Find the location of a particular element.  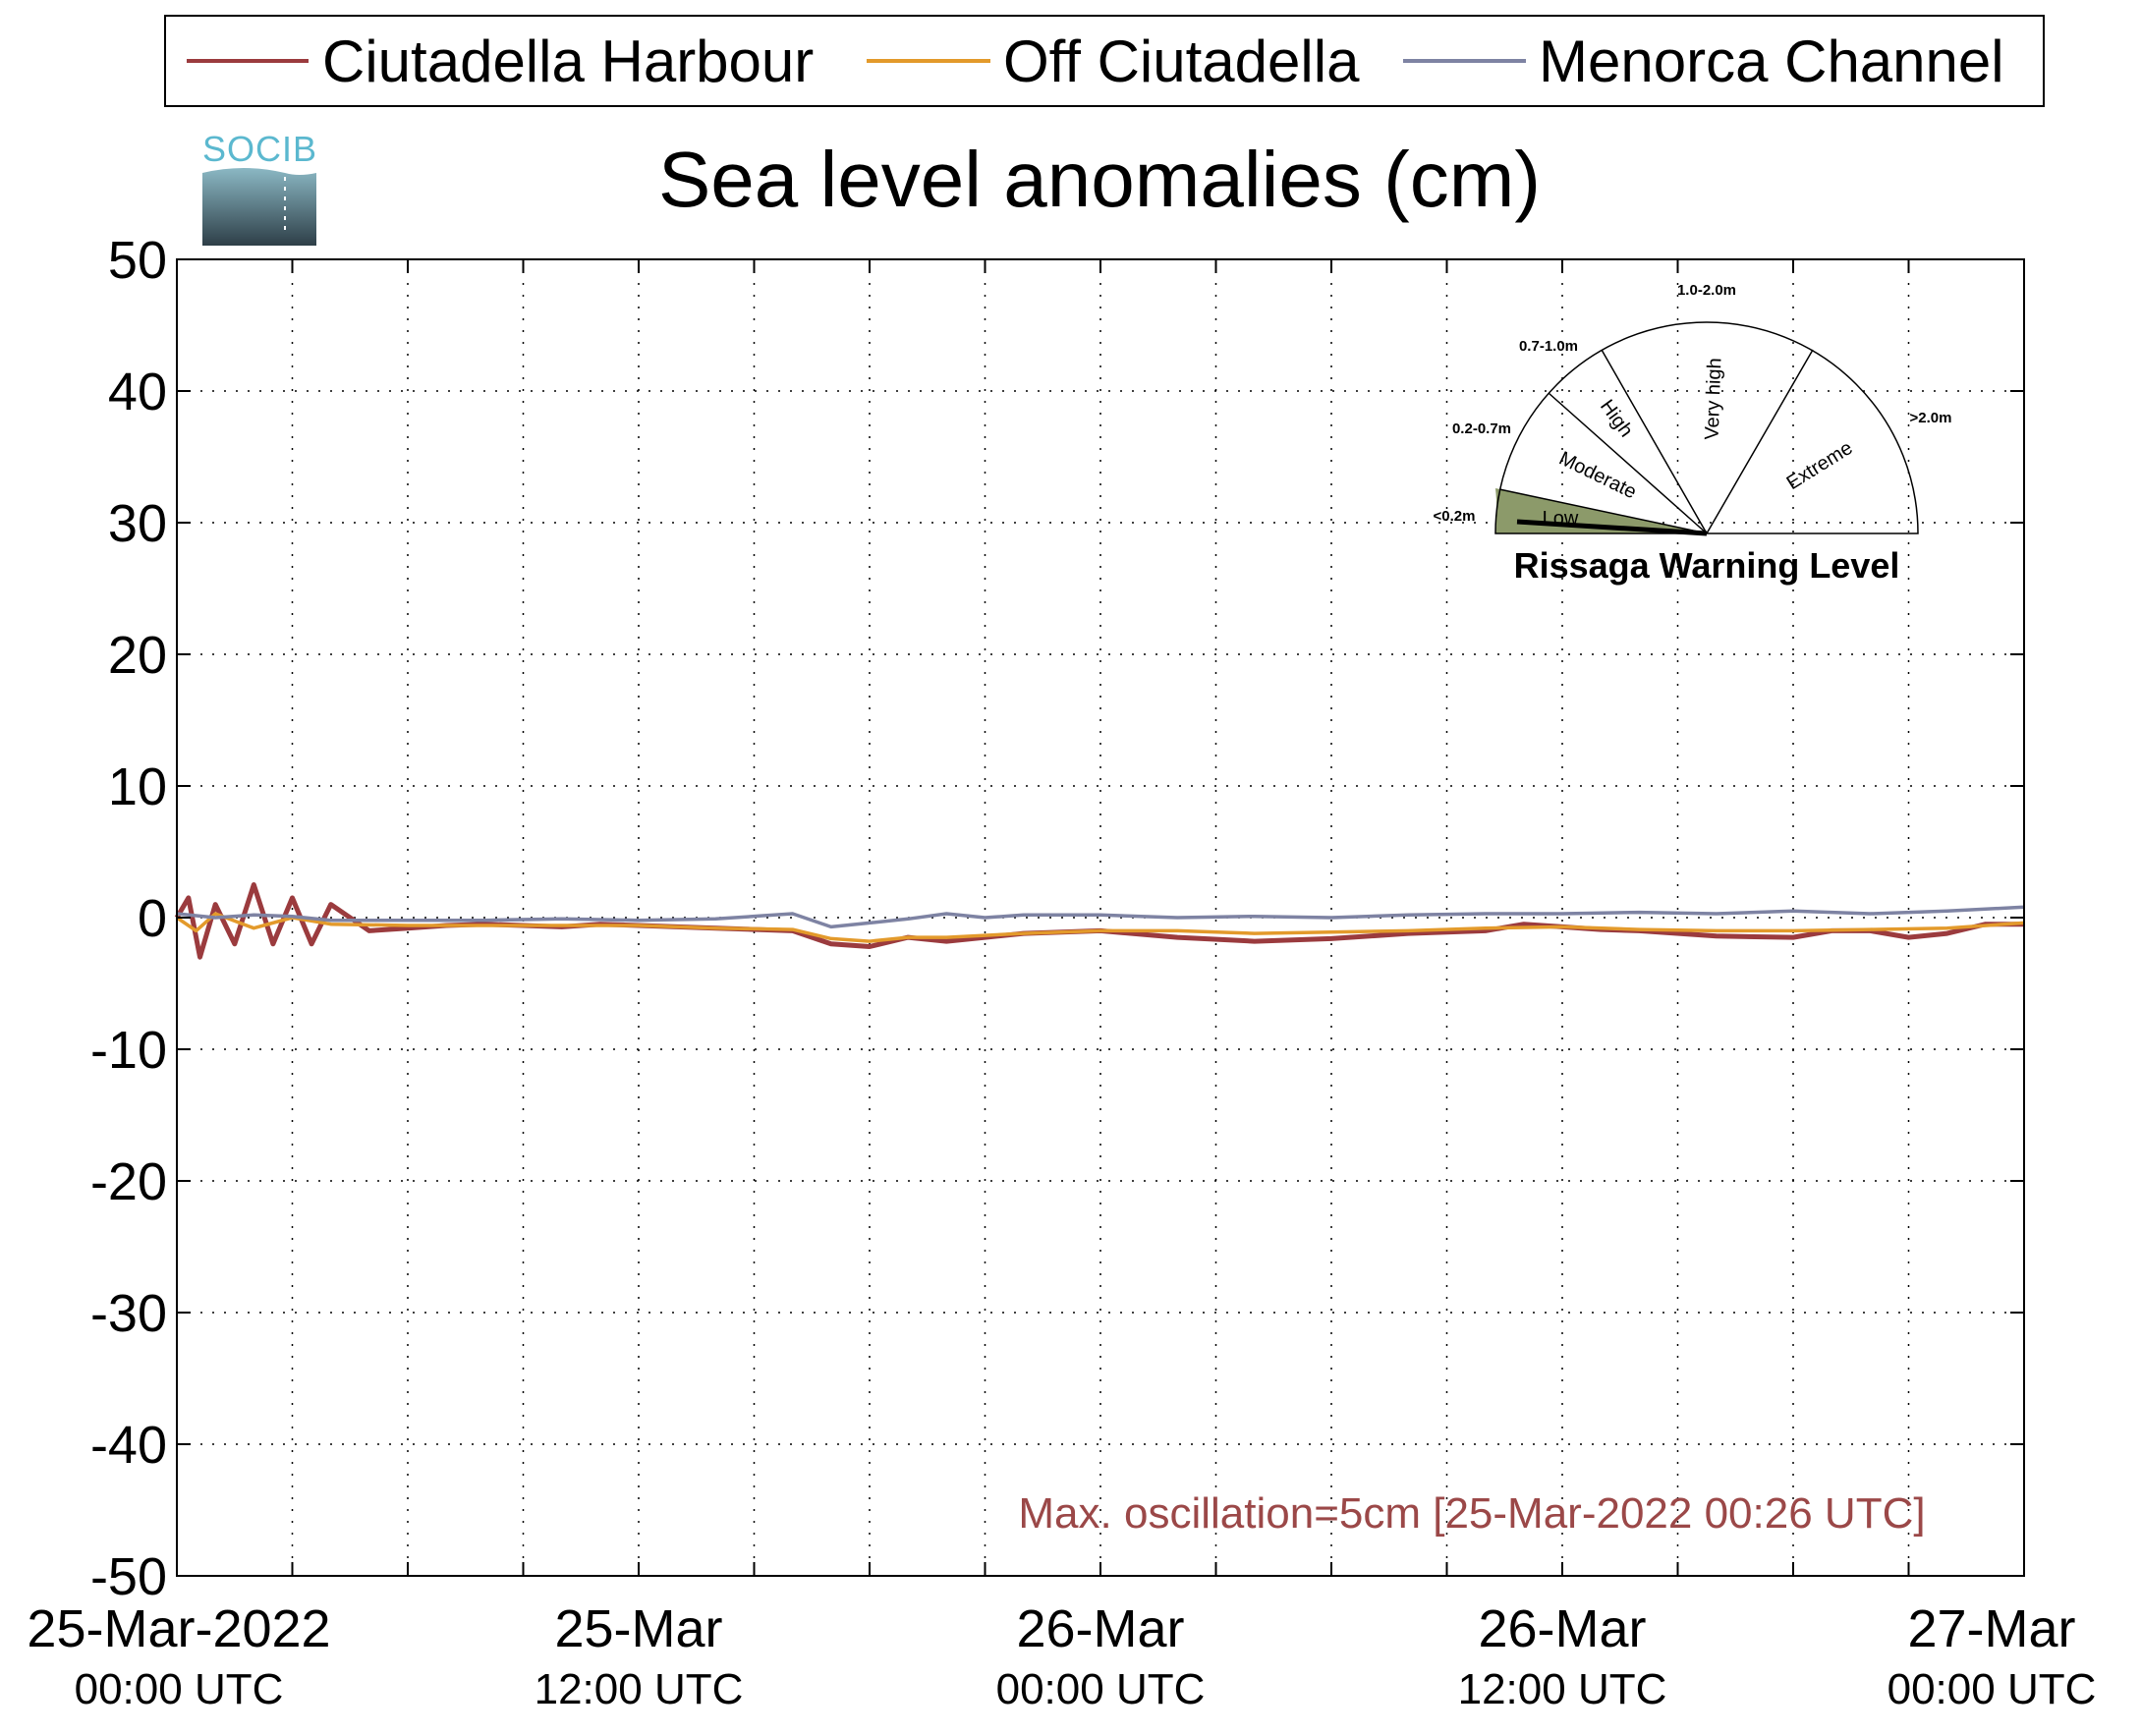

y-tick-label: 0 is located at coordinates (152, 918).